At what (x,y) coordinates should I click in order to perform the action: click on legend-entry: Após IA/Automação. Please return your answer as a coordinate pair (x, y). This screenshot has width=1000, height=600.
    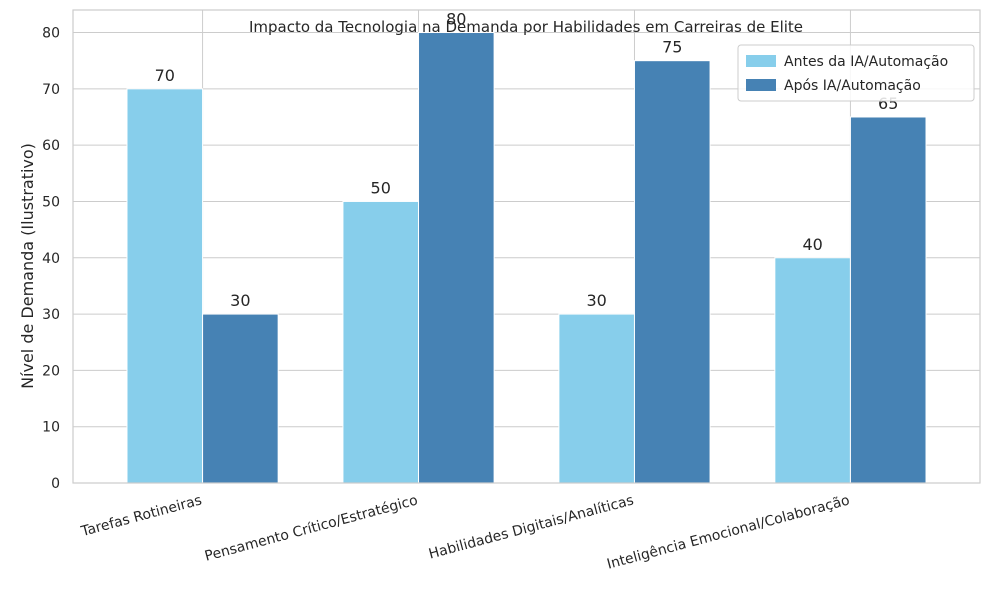
    Looking at the image, I should click on (852, 86).